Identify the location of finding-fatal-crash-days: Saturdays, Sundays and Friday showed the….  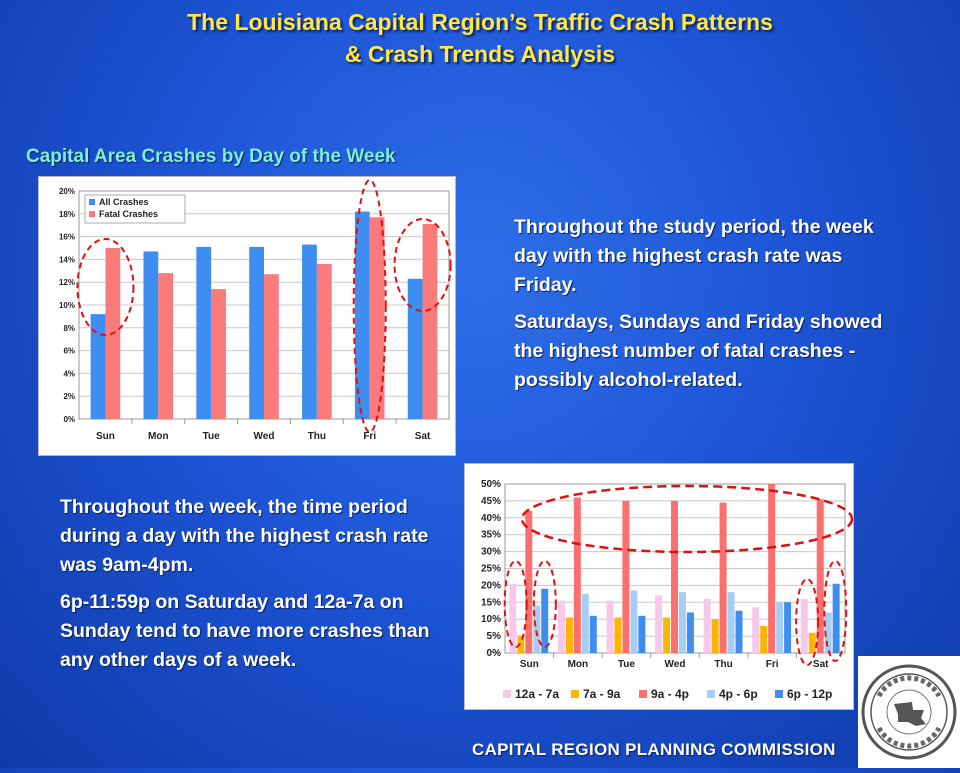
(698, 351).